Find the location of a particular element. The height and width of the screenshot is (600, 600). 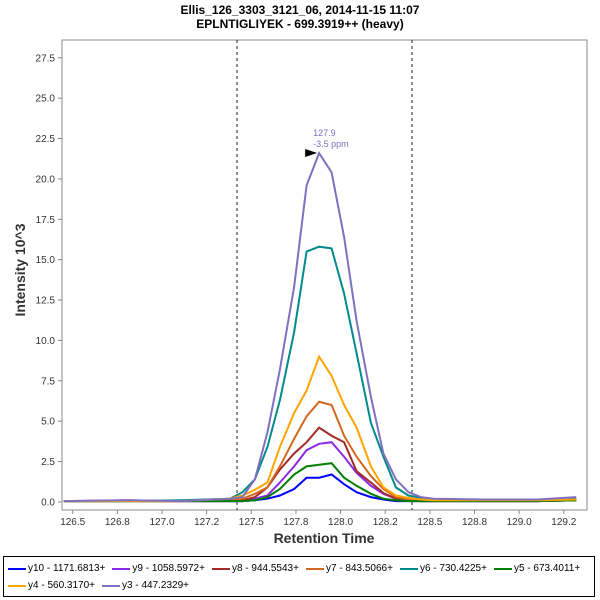

legend-item: y3 - 447.2329+ is located at coordinates (145, 585).